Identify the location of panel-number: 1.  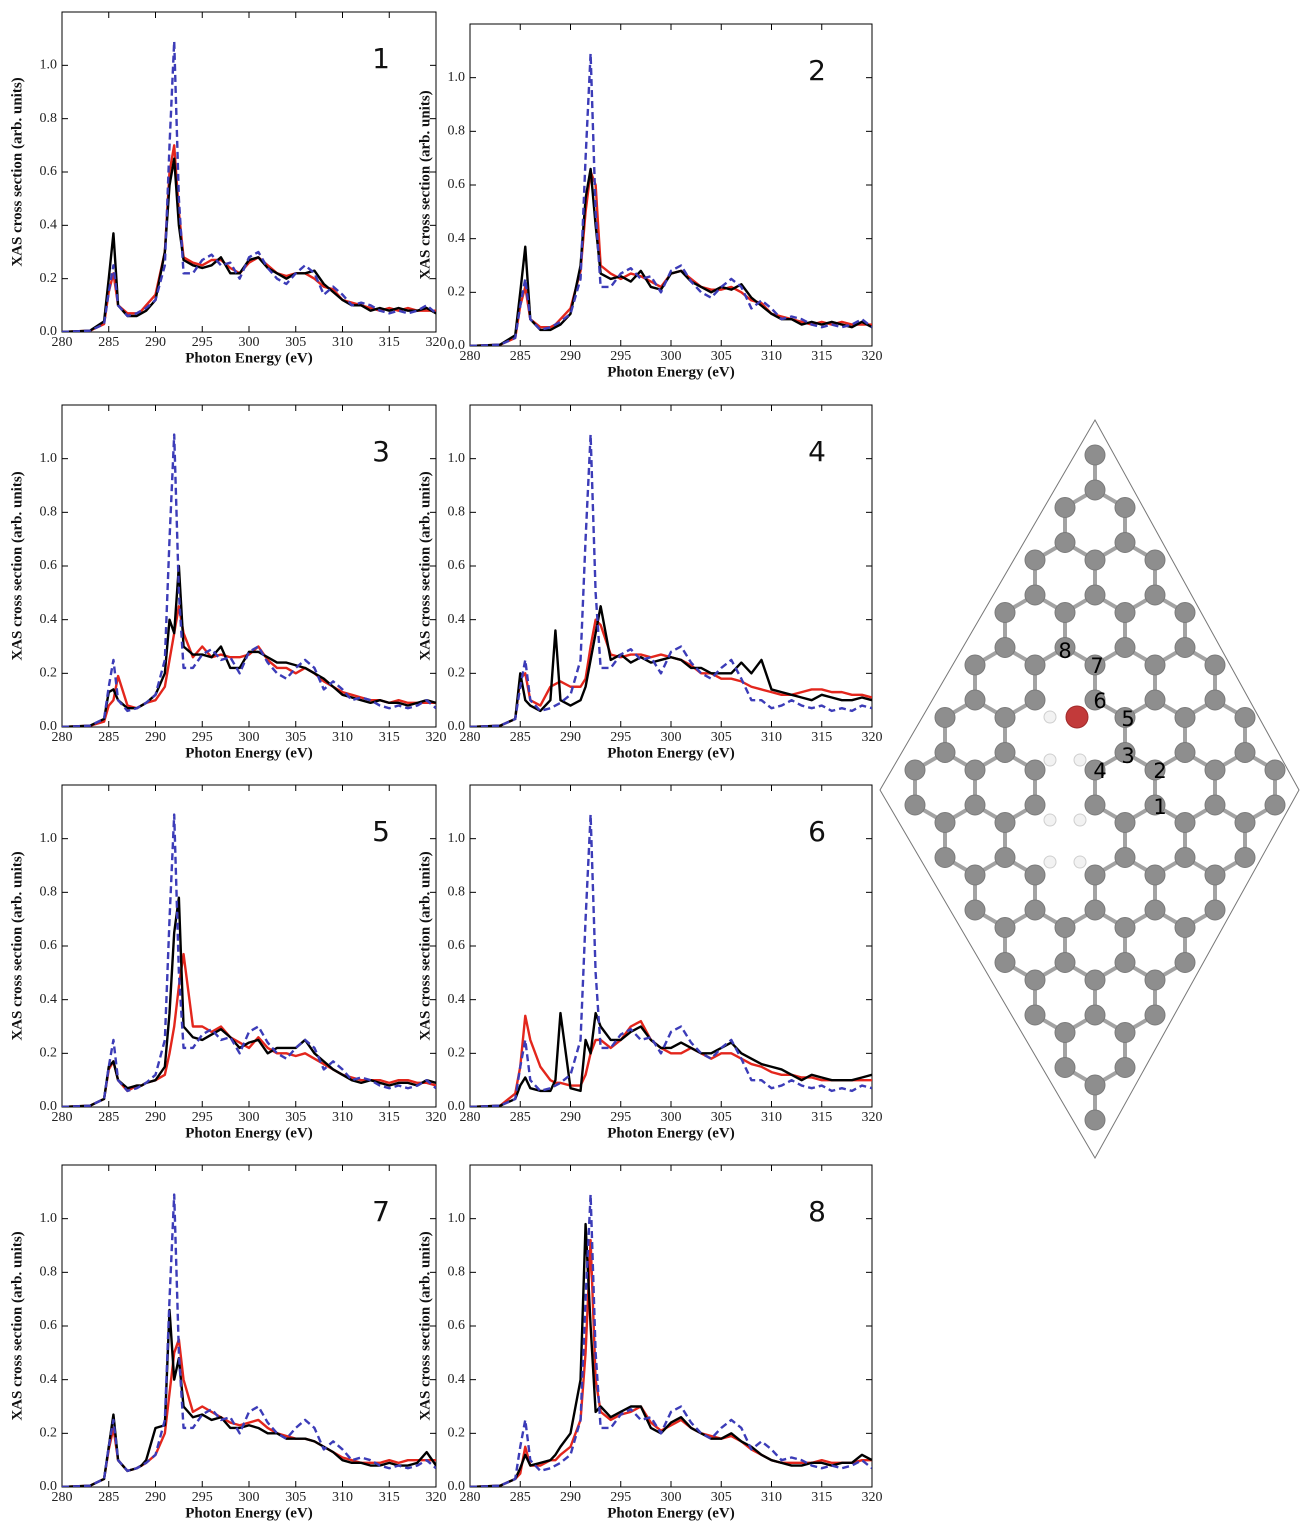
(381, 58).